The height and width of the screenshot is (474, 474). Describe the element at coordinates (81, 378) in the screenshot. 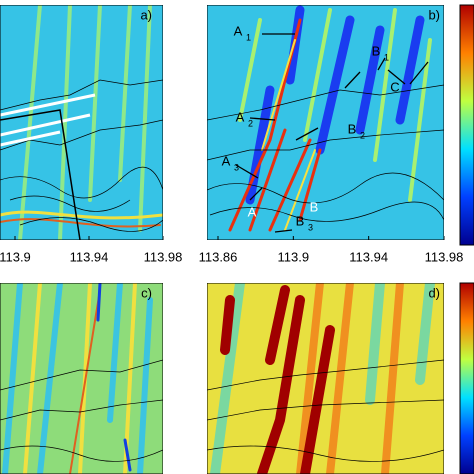

I see `panel-c-field` at that location.